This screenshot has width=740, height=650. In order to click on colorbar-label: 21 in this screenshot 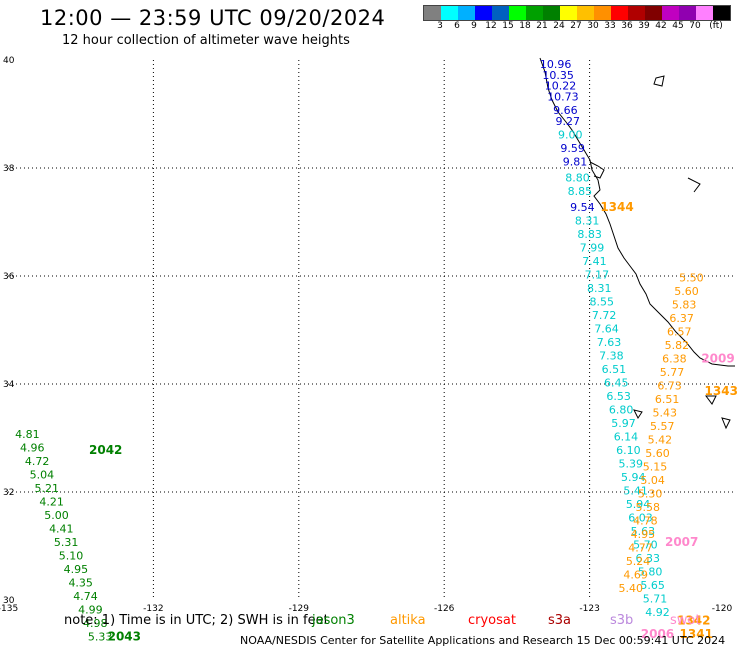, I will do `click(542, 26)`.